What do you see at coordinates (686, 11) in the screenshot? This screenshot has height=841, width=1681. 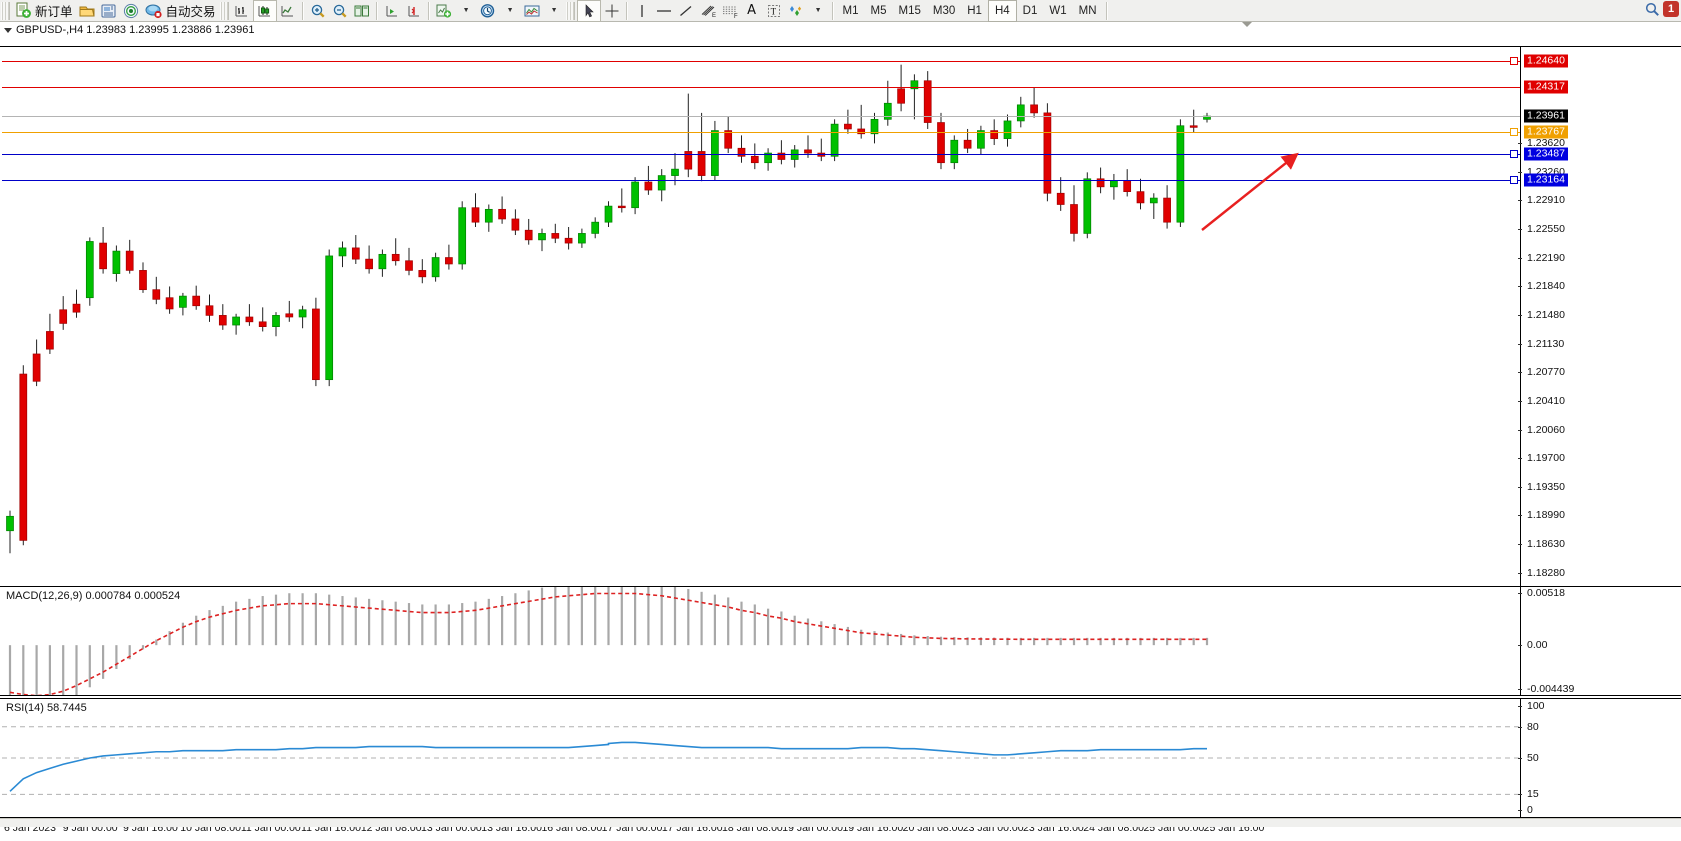 I see `trendline-button` at bounding box center [686, 11].